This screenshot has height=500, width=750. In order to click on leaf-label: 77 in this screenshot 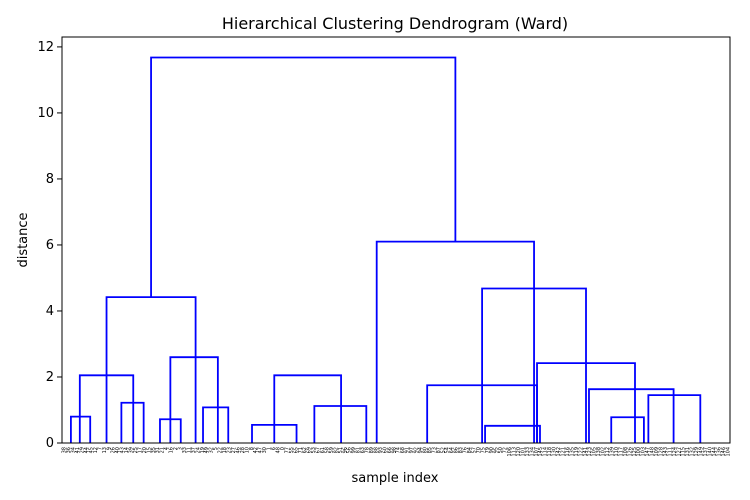, I will do `click(287, 450)`.